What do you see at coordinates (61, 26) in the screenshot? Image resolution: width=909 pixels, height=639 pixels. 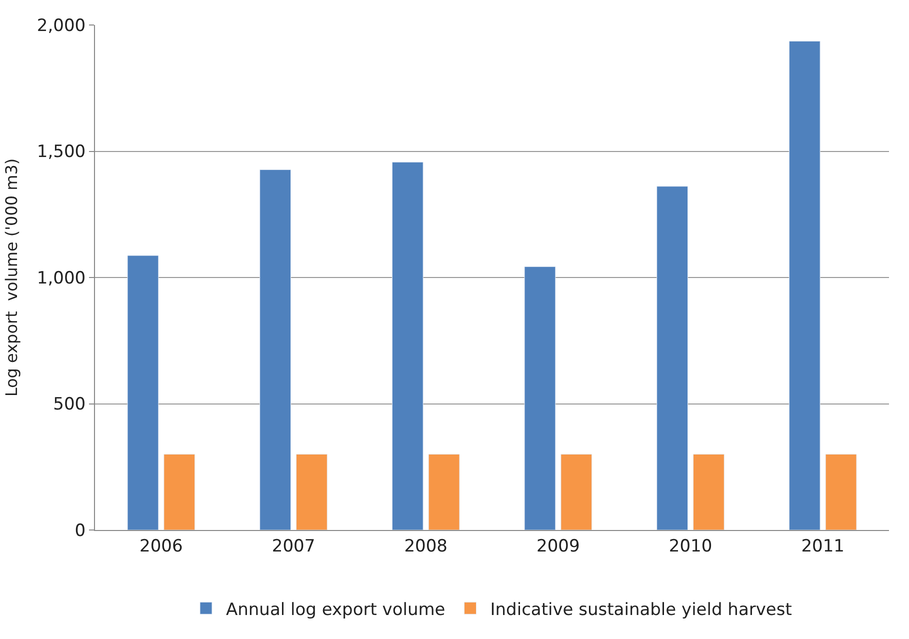 I see `y-tick-label: 2,000` at bounding box center [61, 26].